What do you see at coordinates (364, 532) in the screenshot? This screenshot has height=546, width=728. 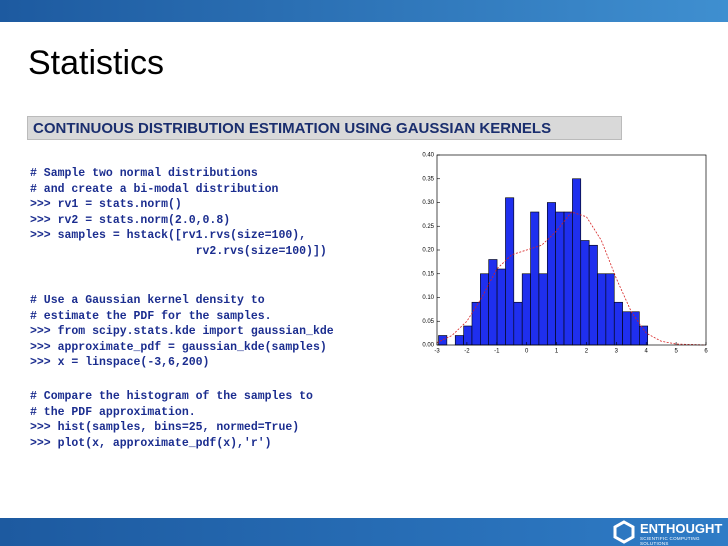 I see `footer-bar` at bounding box center [364, 532].